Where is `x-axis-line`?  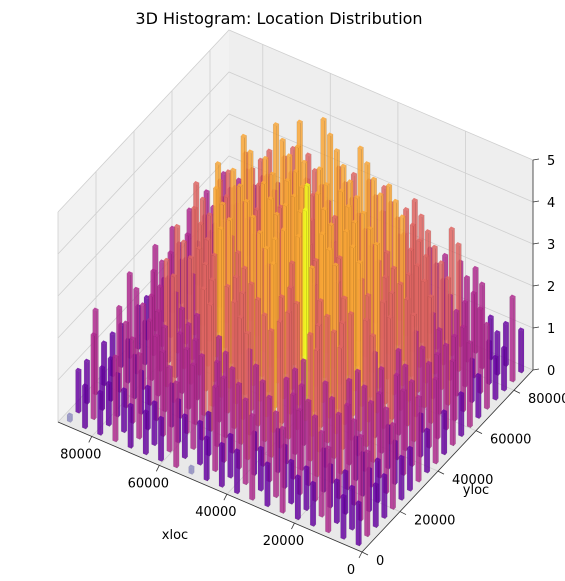
x-axis-line is located at coordinates (210, 487).